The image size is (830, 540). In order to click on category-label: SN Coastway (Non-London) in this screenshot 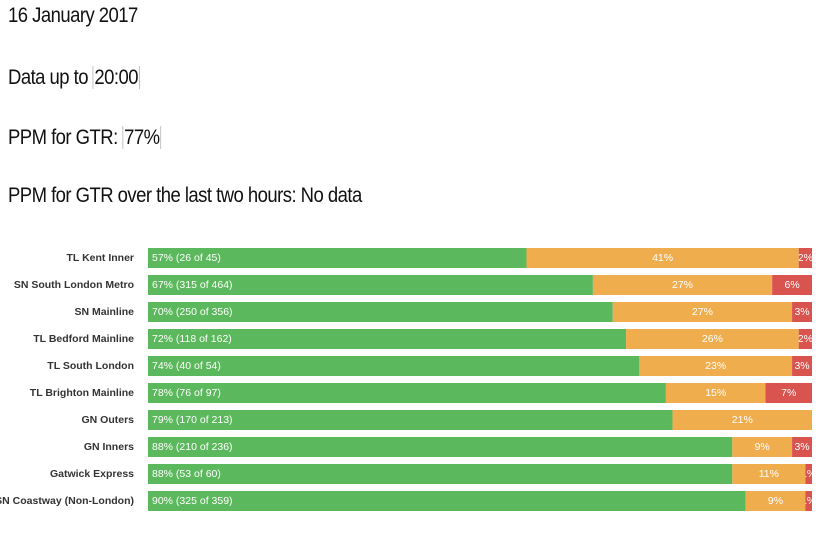, I will do `click(67, 501)`.